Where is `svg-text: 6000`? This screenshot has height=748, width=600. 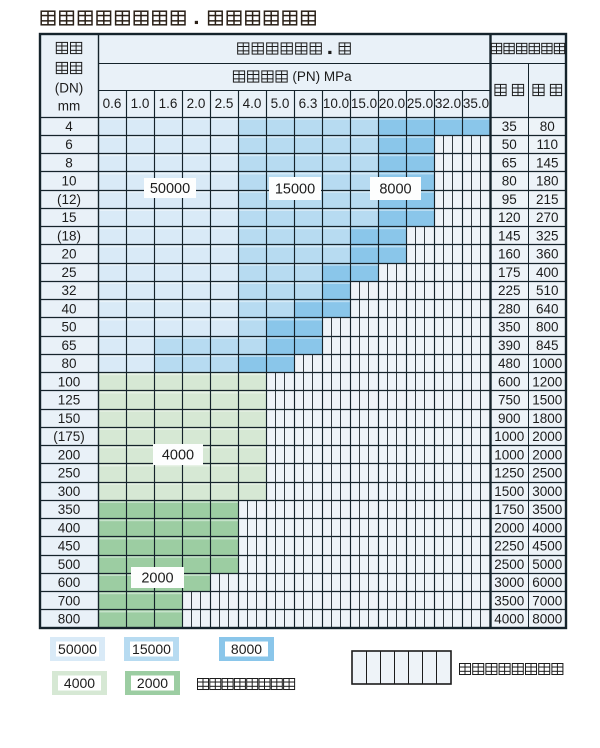
svg-text: 6000 is located at coordinates (547, 582).